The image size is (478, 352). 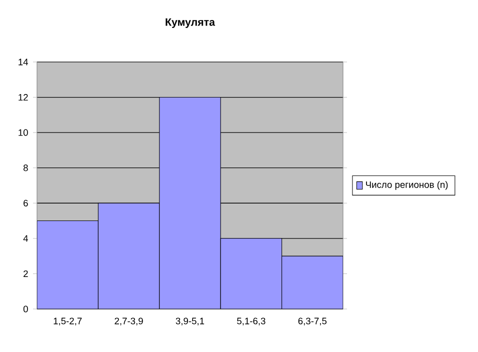 I want to click on x-tick-label: 1,5-2,7, so click(x=68, y=322).